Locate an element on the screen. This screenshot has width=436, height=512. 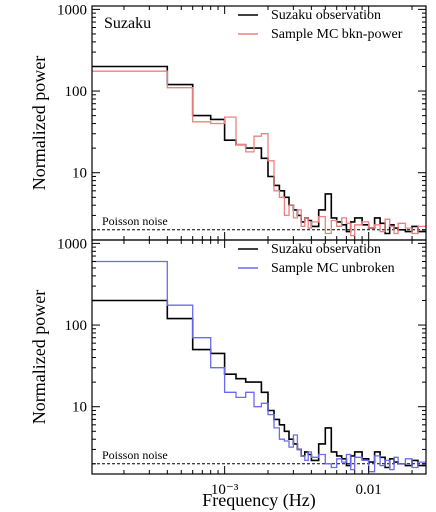
legend: Suzaku observation Sample MC unbroken is located at coordinates (316, 259).